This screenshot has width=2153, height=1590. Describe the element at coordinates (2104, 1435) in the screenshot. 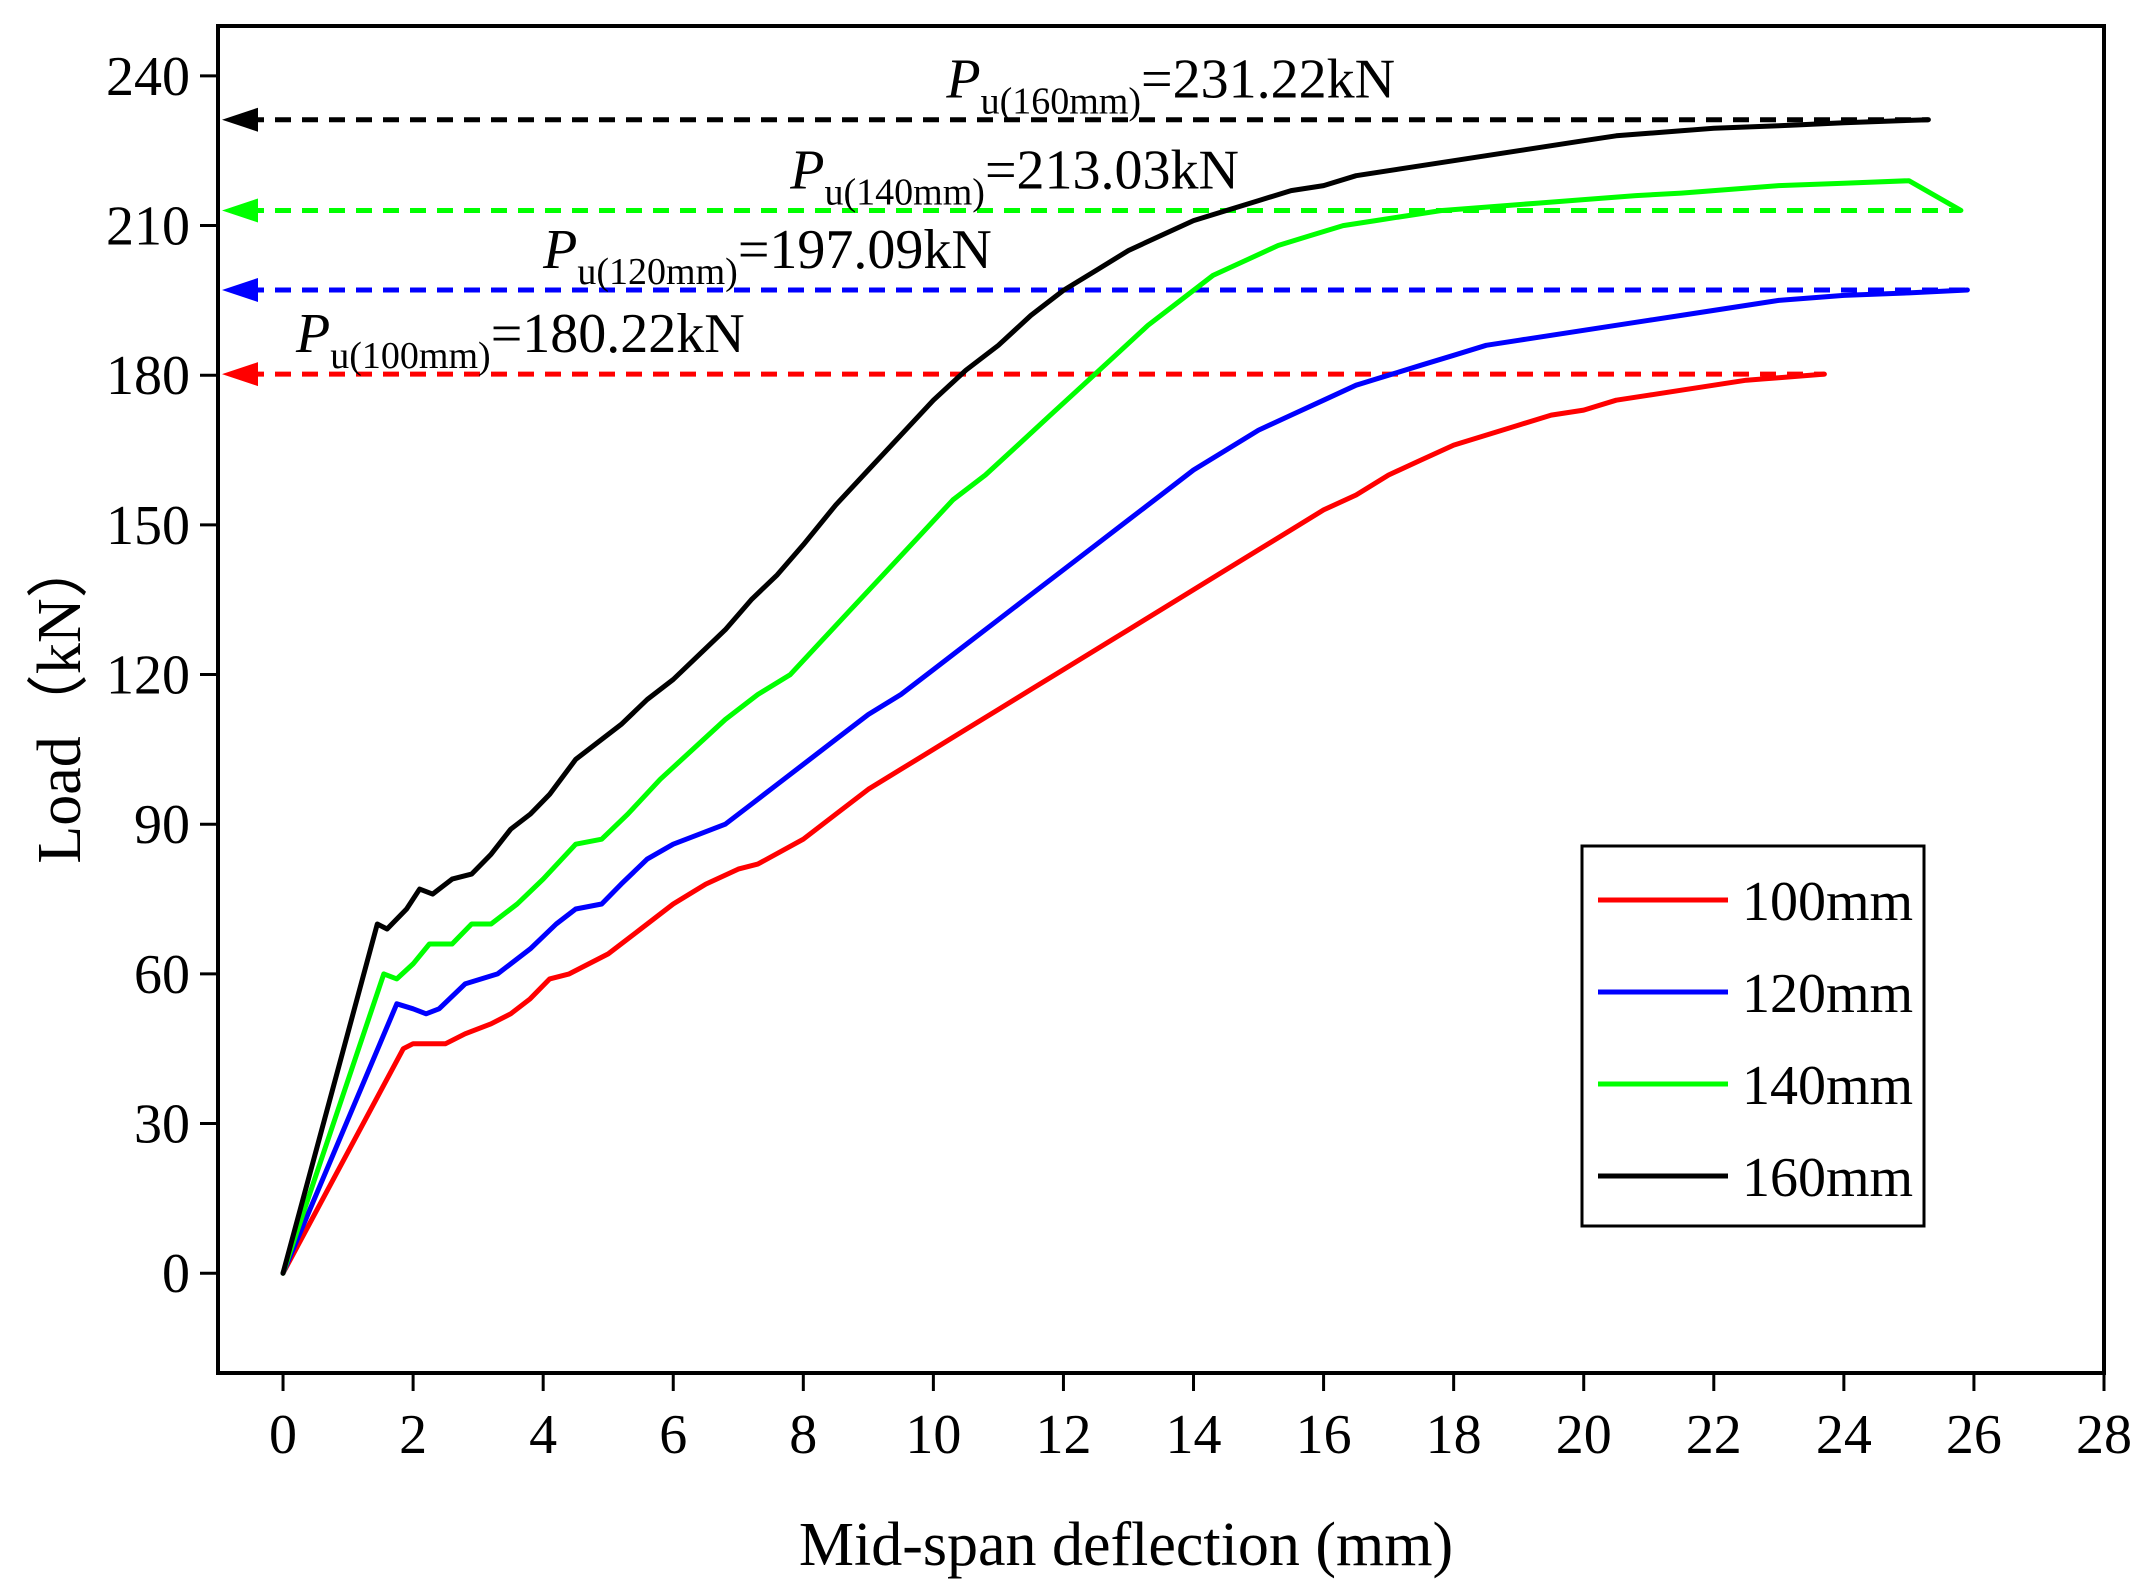

I see `x-tick-label: 28` at that location.